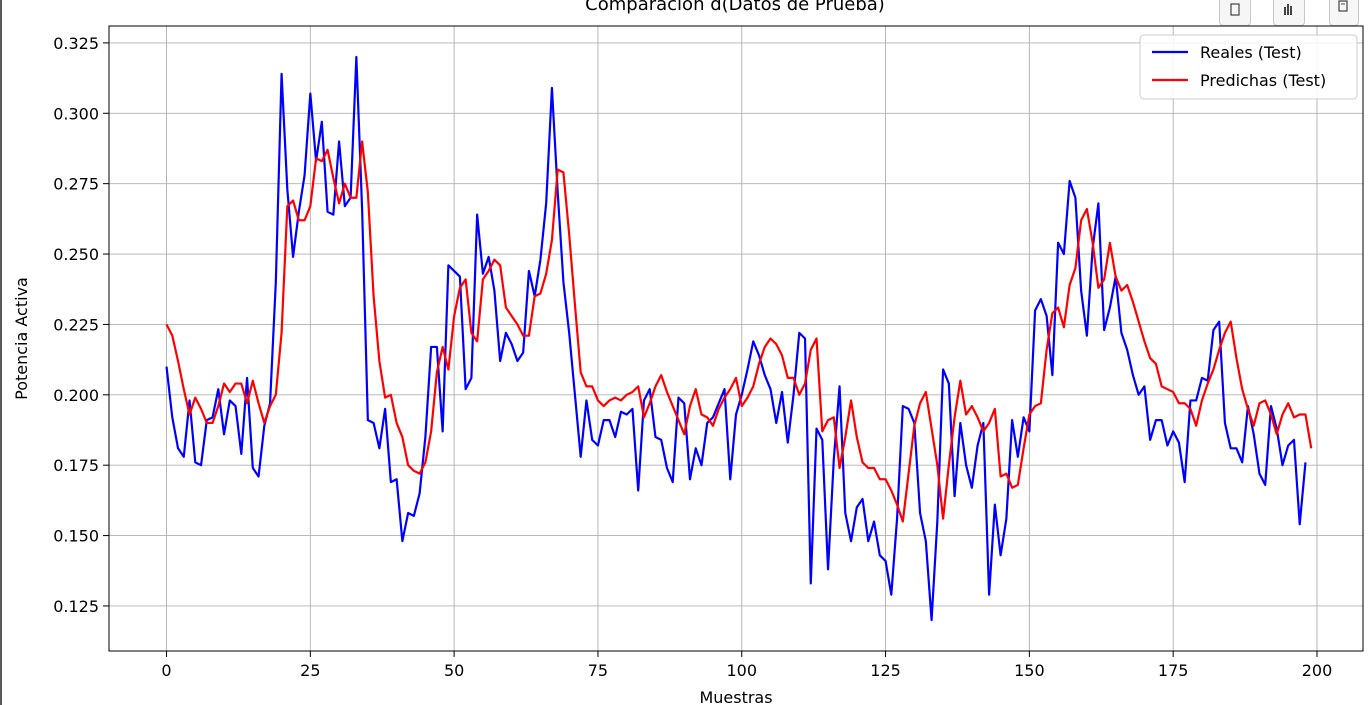  I want to click on y-tick-label: 0.225, so click(76, 324).